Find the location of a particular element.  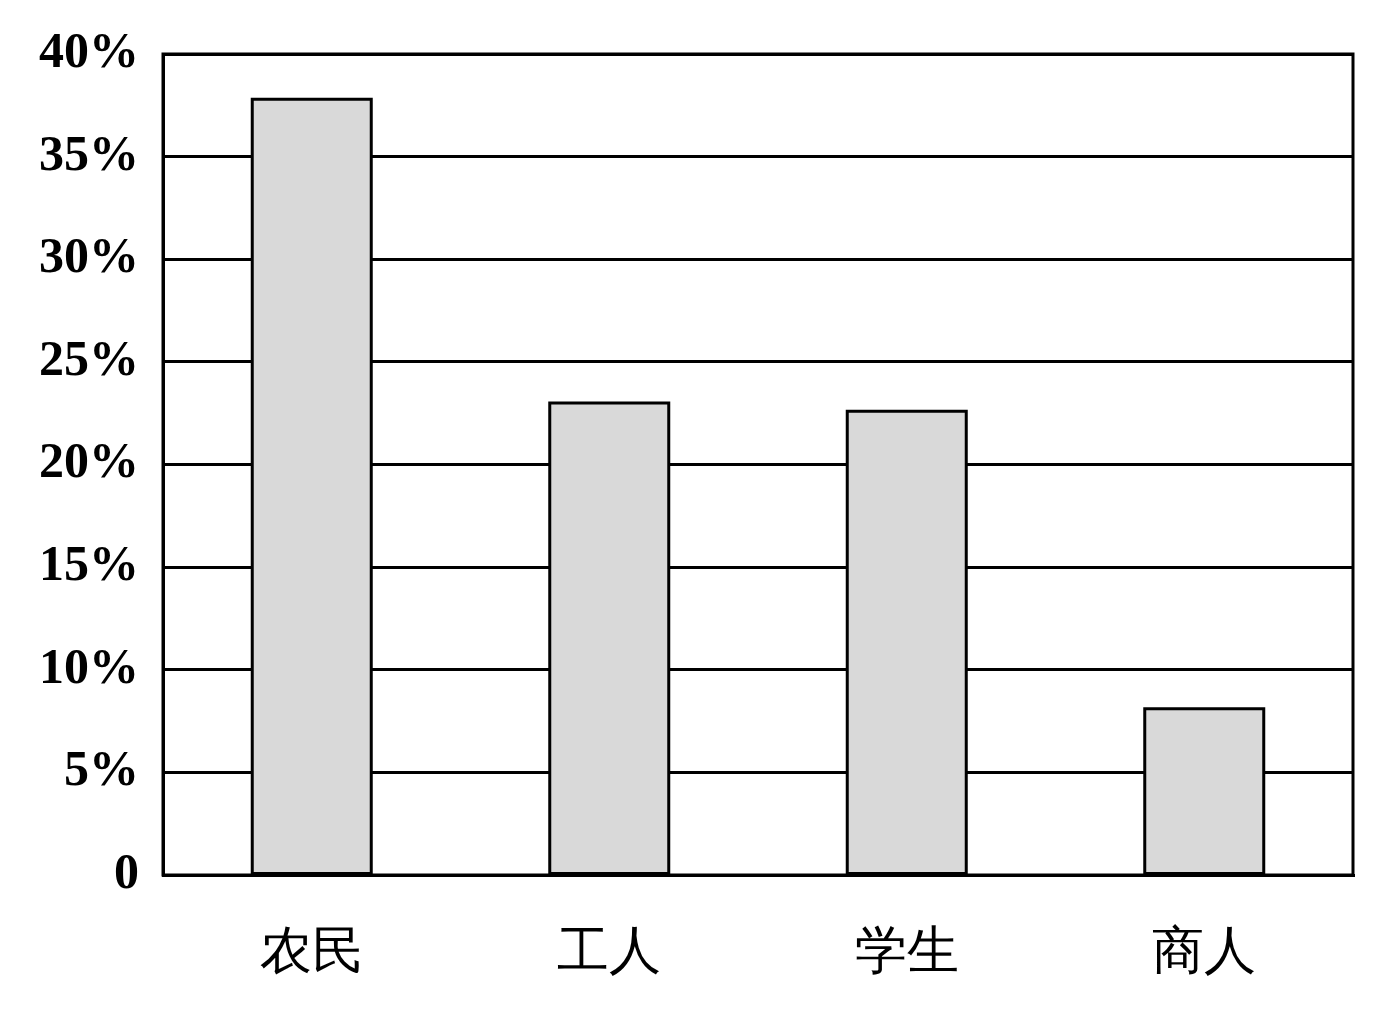

y-tick-label: 40% is located at coordinates (89, 49).